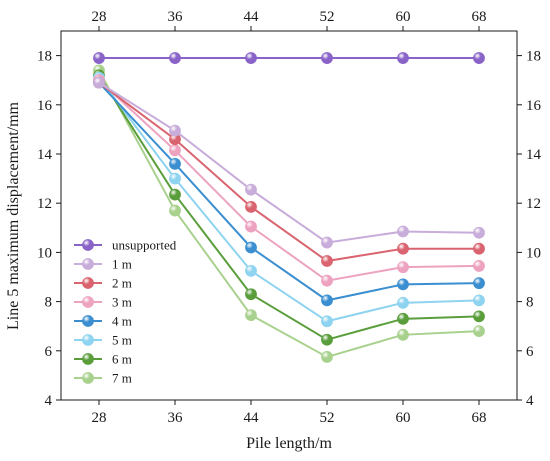  Describe the element at coordinates (103, 264) in the screenshot. I see `legend-item: 1 m` at that location.